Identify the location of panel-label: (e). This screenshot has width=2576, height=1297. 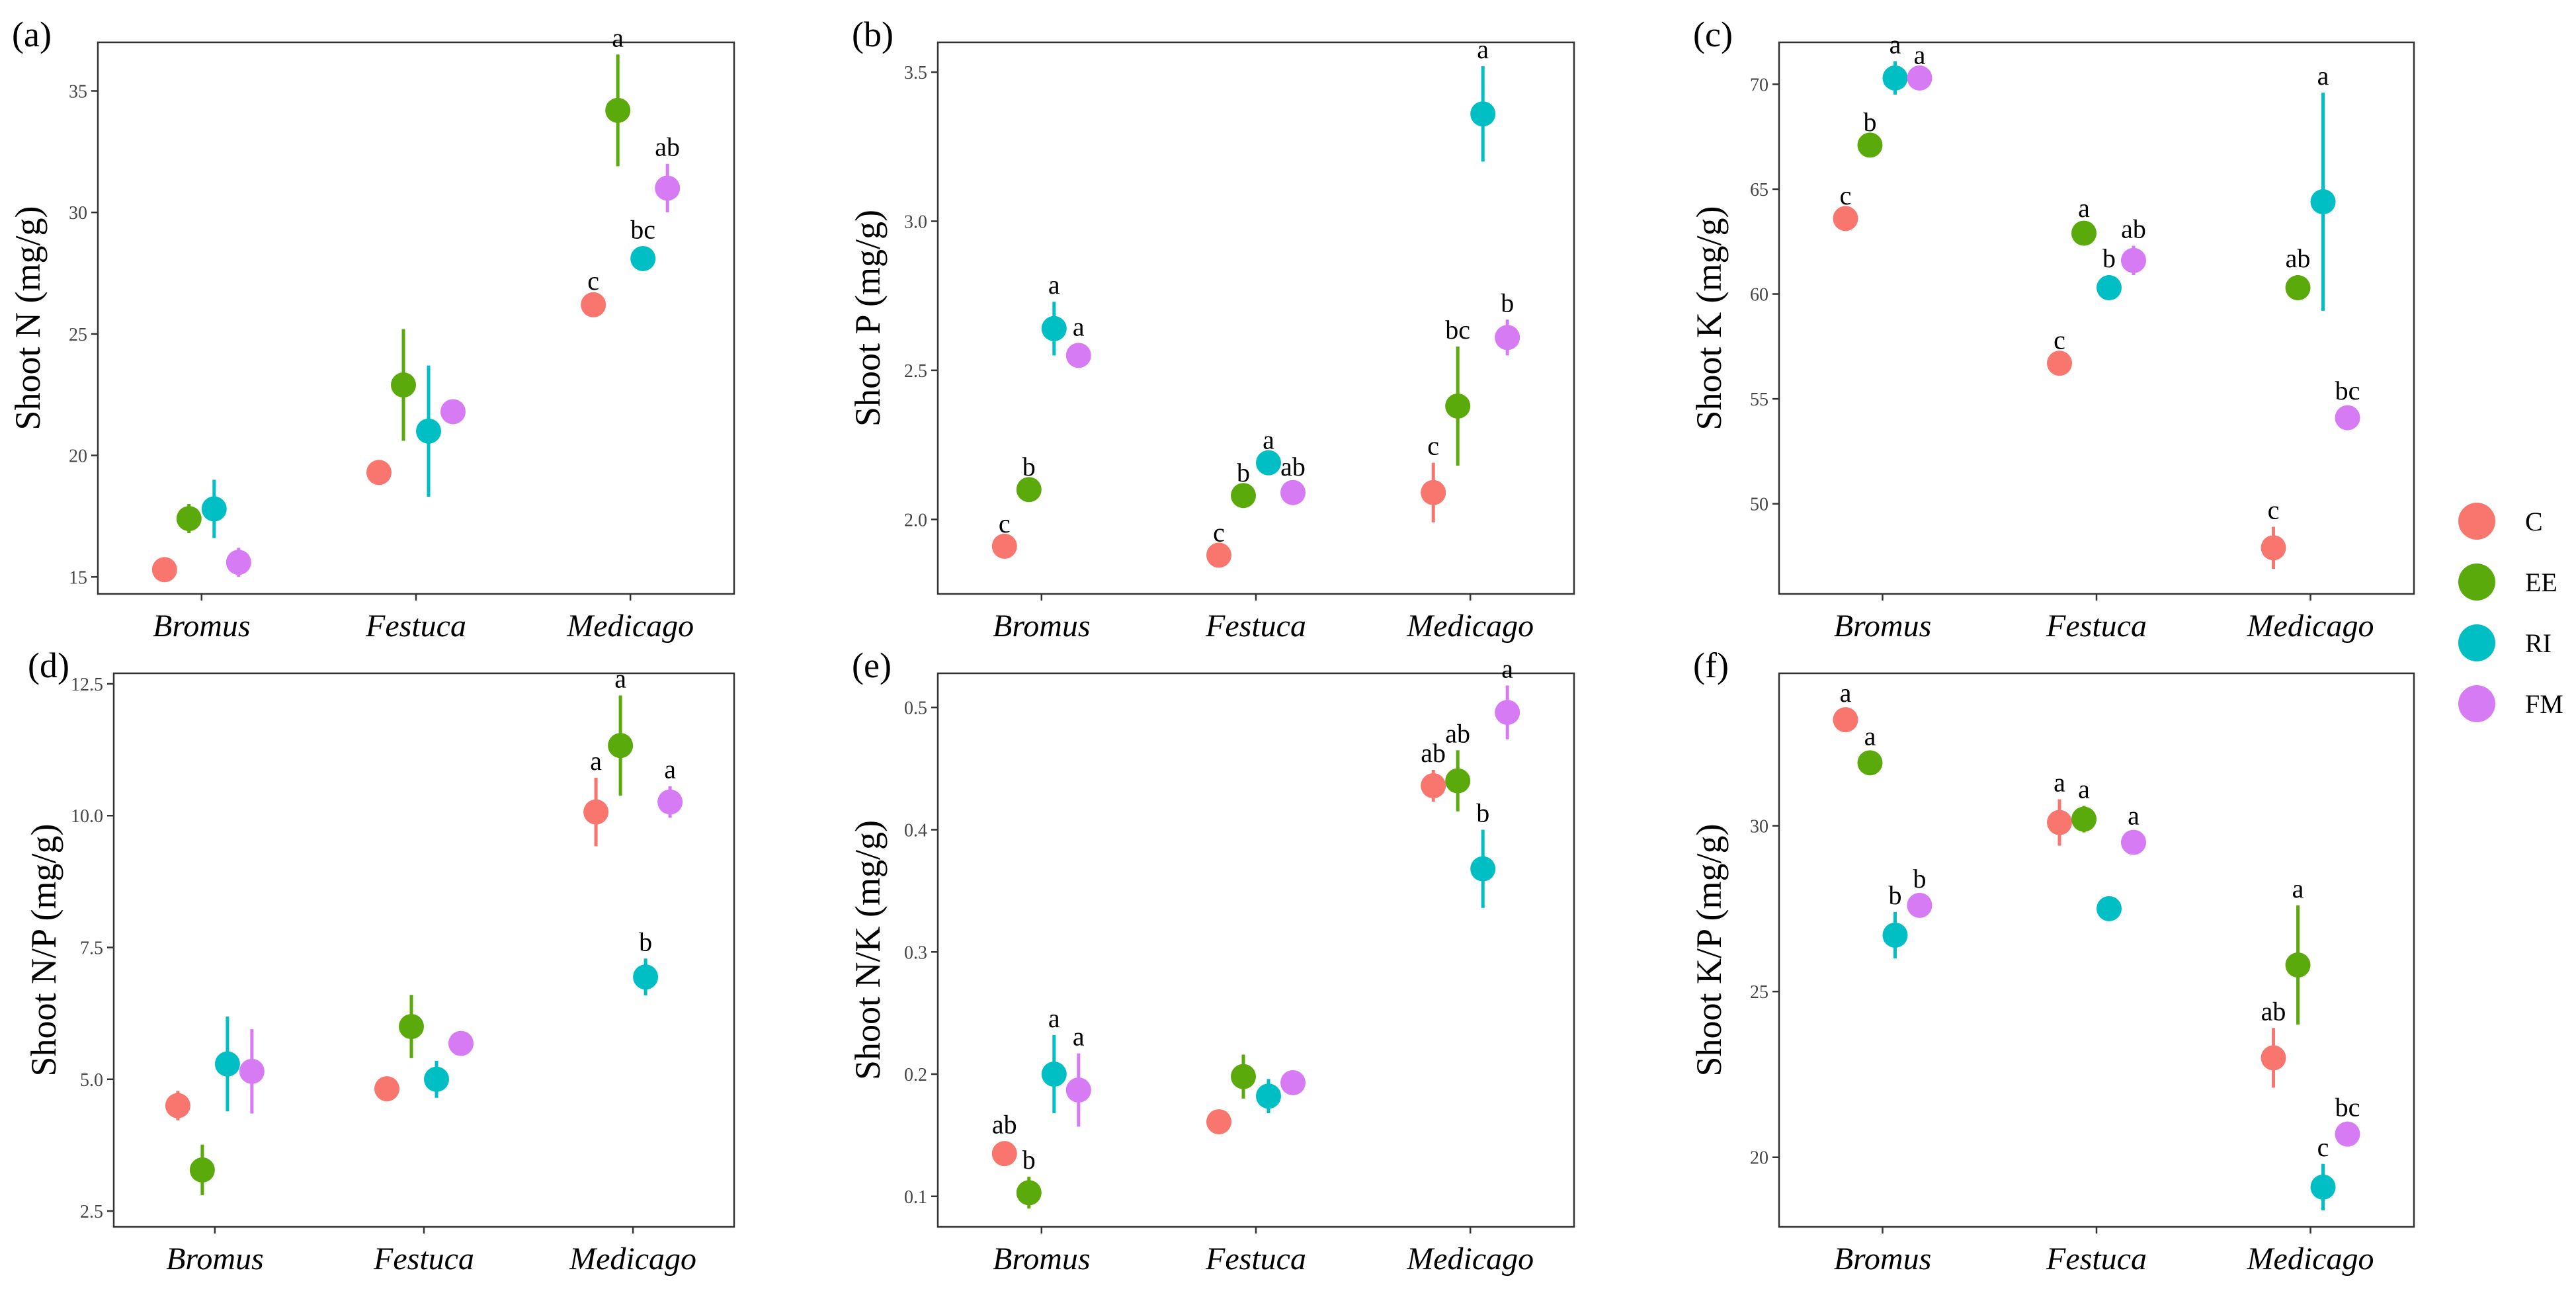
(872, 665).